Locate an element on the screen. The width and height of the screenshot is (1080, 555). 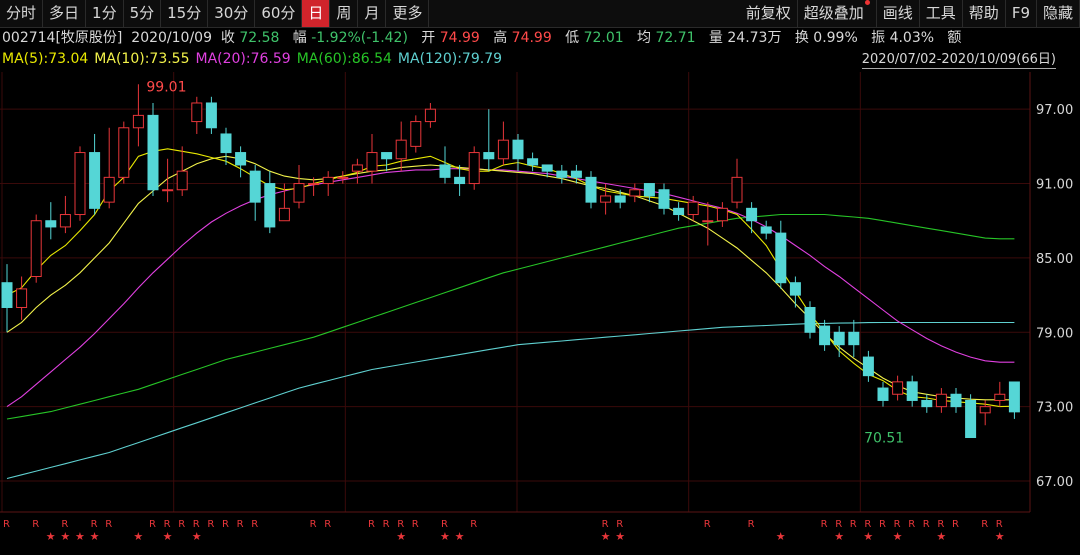
signal-r-28: R is located at coordinates (867, 524).